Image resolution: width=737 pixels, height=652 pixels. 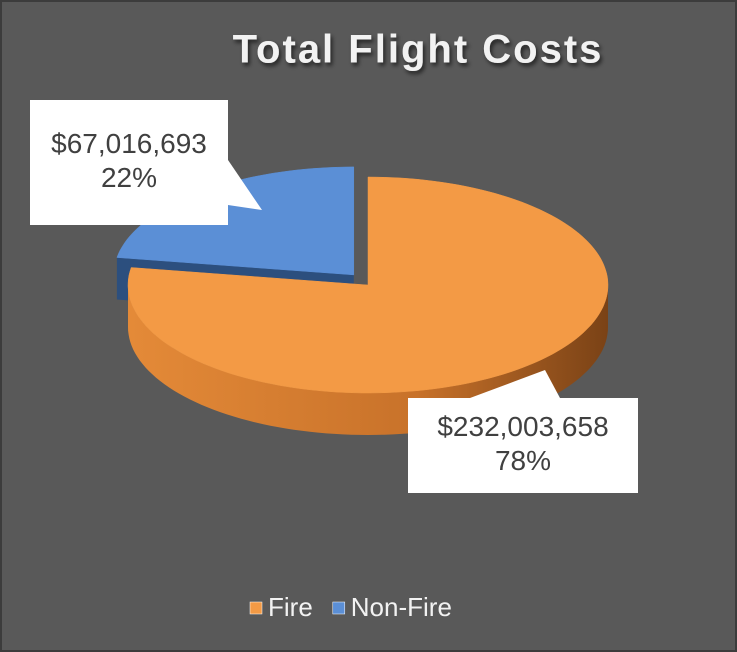 What do you see at coordinates (129, 143) in the screenshot?
I see `data-label: $67,016,693` at bounding box center [129, 143].